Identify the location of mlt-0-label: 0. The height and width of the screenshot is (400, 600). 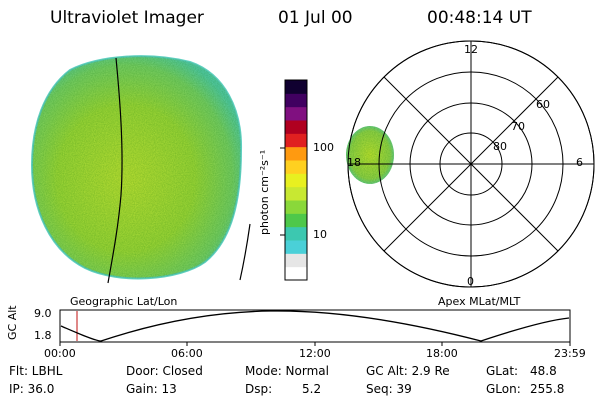
(470, 281).